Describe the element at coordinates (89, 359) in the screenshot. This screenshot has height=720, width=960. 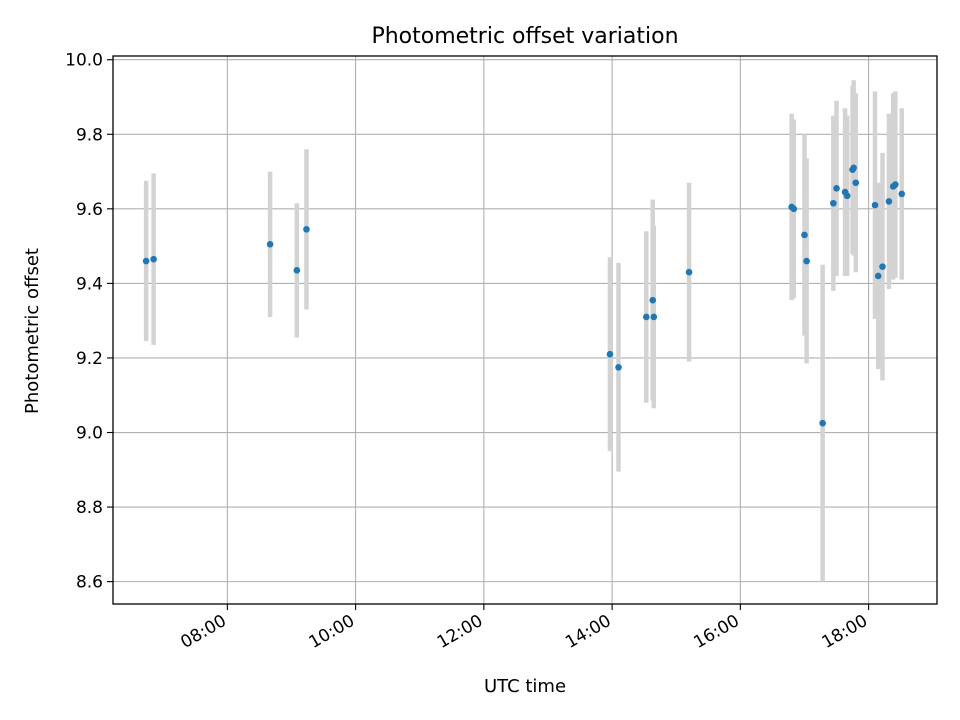
I see `y-tick-label: 9.2` at that location.